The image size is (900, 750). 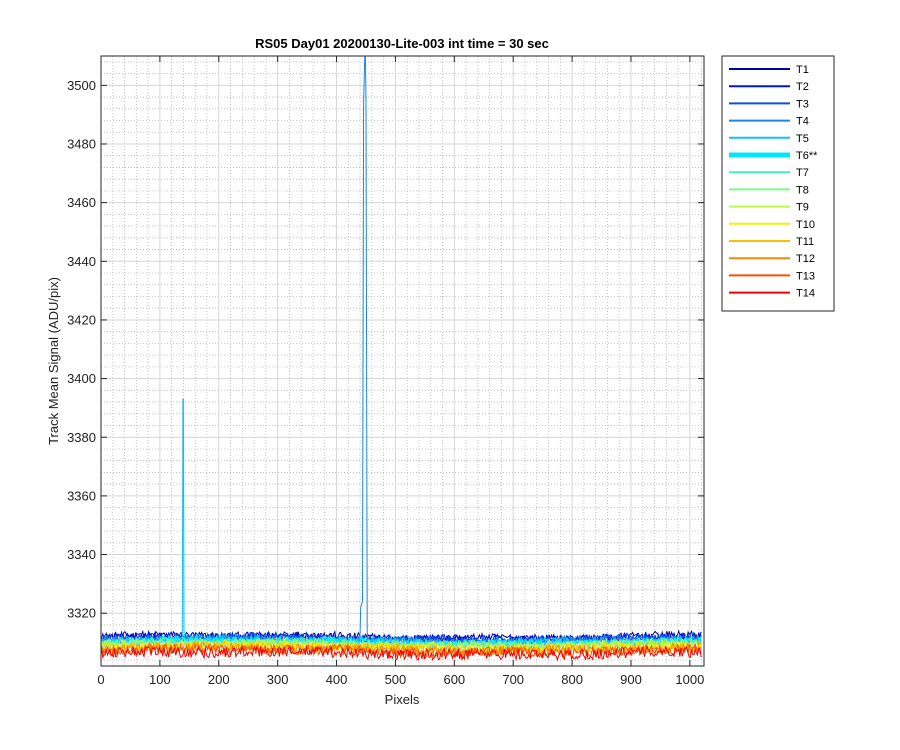 I want to click on legend-entry: T7, so click(x=802, y=173).